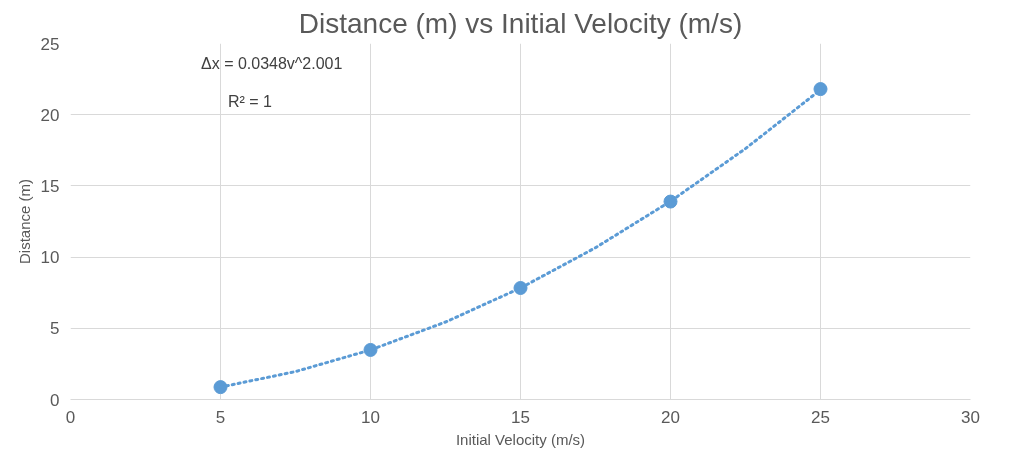 The width and height of the screenshot is (1014, 462). I want to click on annotation: Δx = 0.0348v^2.001, so click(272, 63).